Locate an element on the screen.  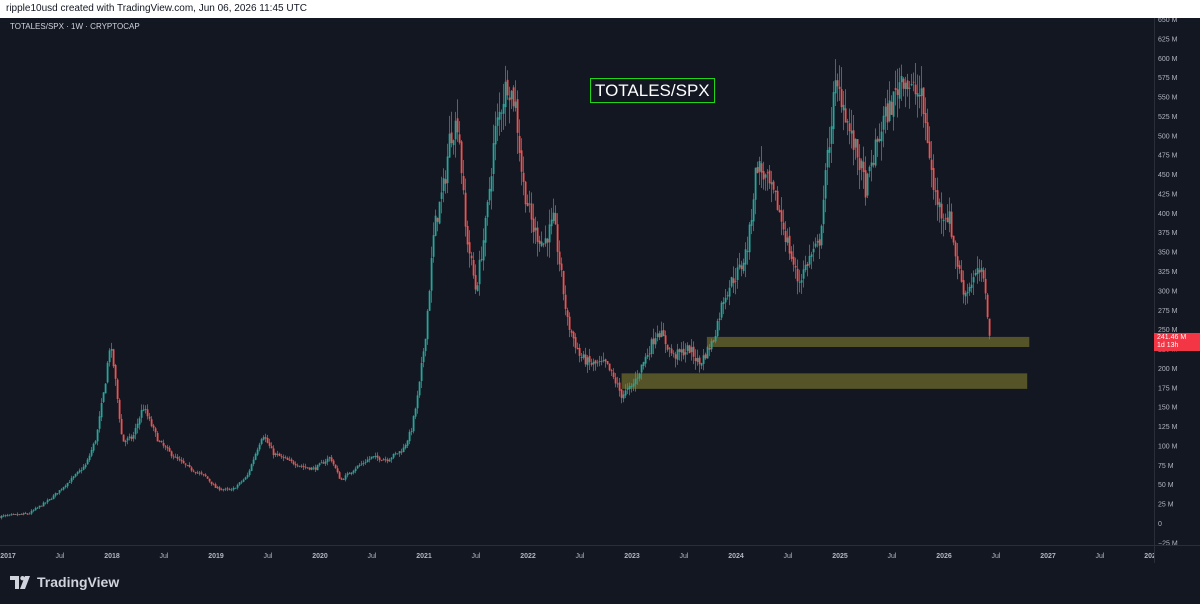
y-tick-label: 650 M is located at coordinates (1168, 21).